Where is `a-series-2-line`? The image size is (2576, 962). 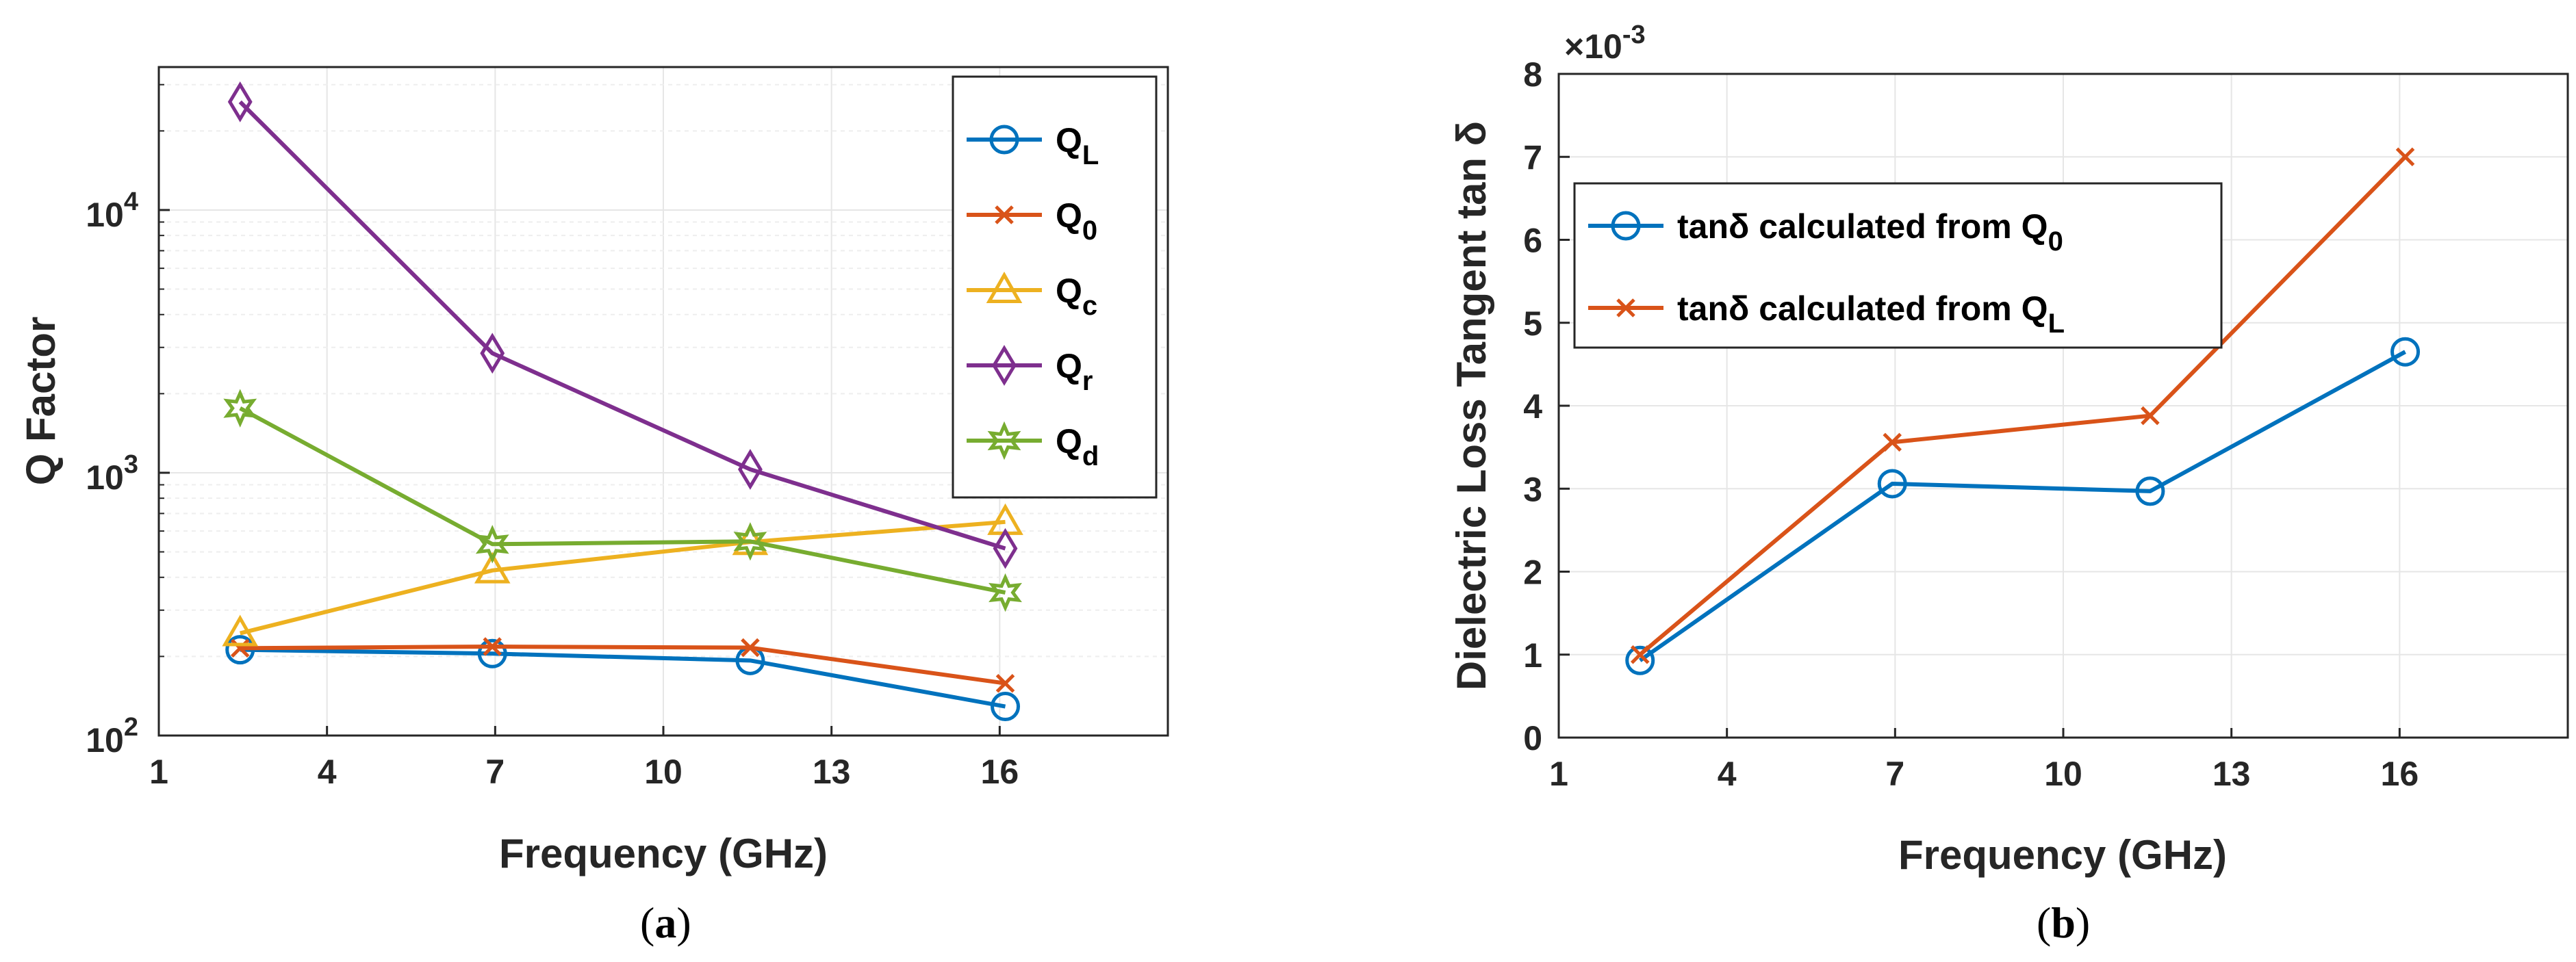
a-series-2-line is located at coordinates (623, 577).